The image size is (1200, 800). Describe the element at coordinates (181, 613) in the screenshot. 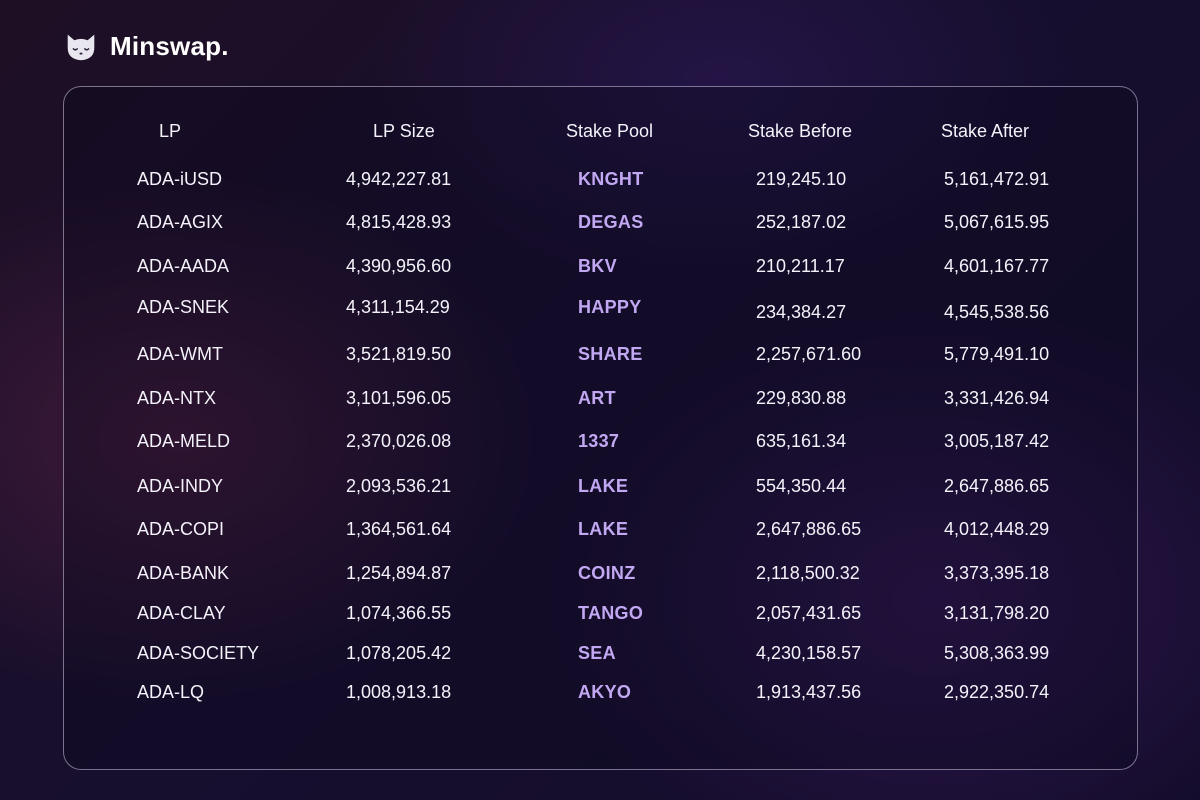

I see `lp-cell: ADA-CLAY` at that location.